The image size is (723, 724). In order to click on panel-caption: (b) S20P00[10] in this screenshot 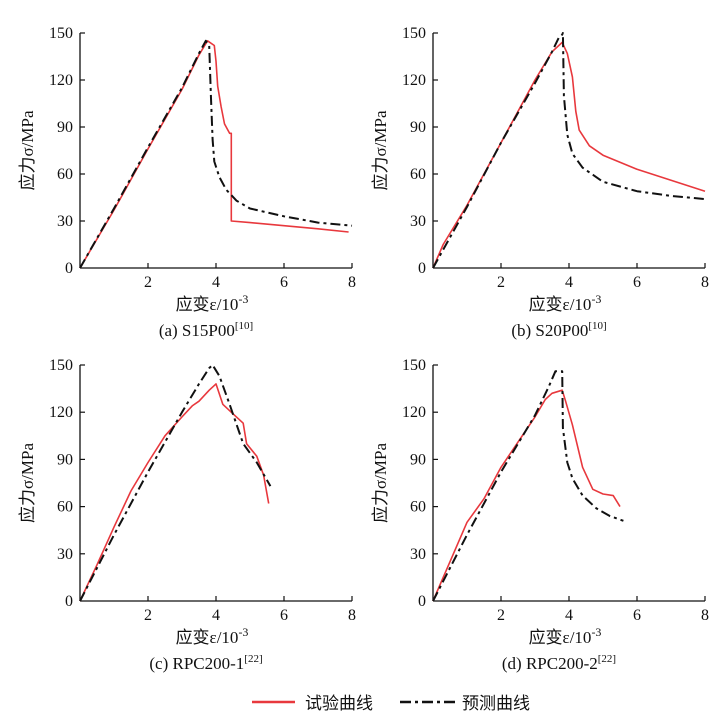, I will do `click(558, 330)`.